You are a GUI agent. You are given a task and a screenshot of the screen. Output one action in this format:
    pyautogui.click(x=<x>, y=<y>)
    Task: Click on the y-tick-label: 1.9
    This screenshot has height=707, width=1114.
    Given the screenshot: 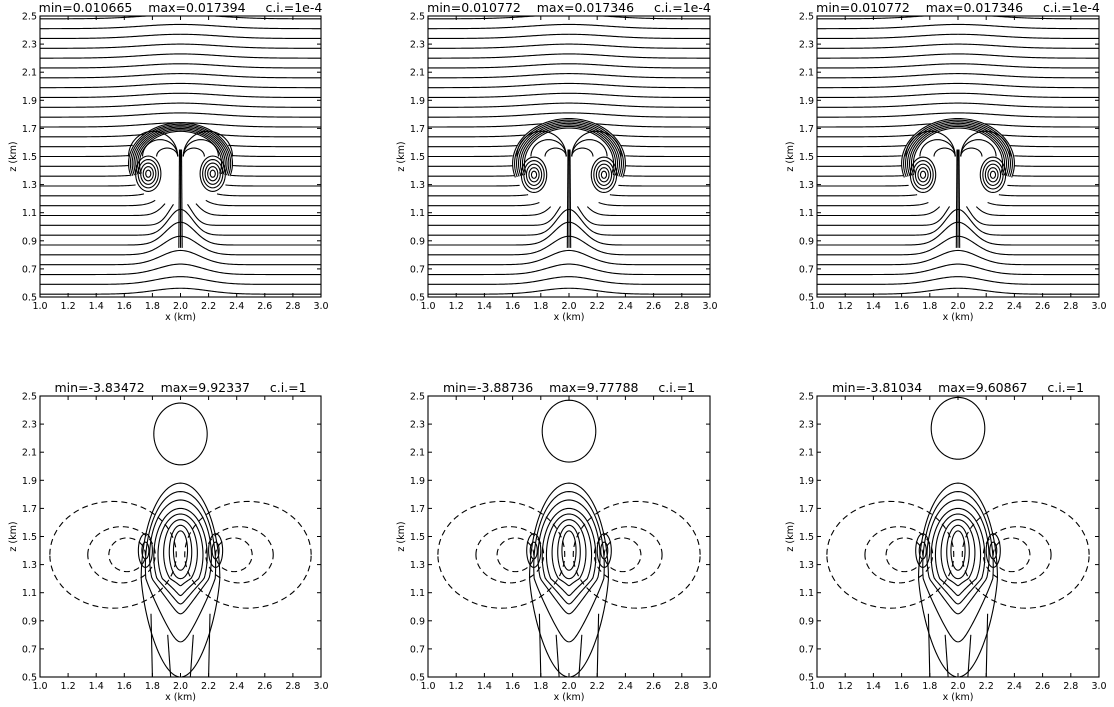 What is the action you would take?
    pyautogui.click(x=29, y=481)
    